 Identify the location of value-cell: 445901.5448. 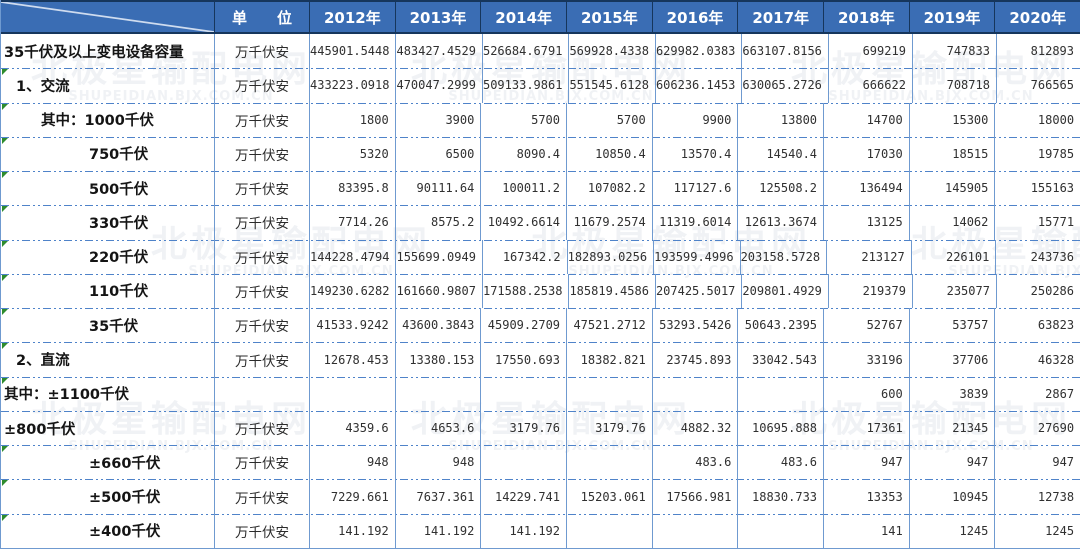
(352, 51).